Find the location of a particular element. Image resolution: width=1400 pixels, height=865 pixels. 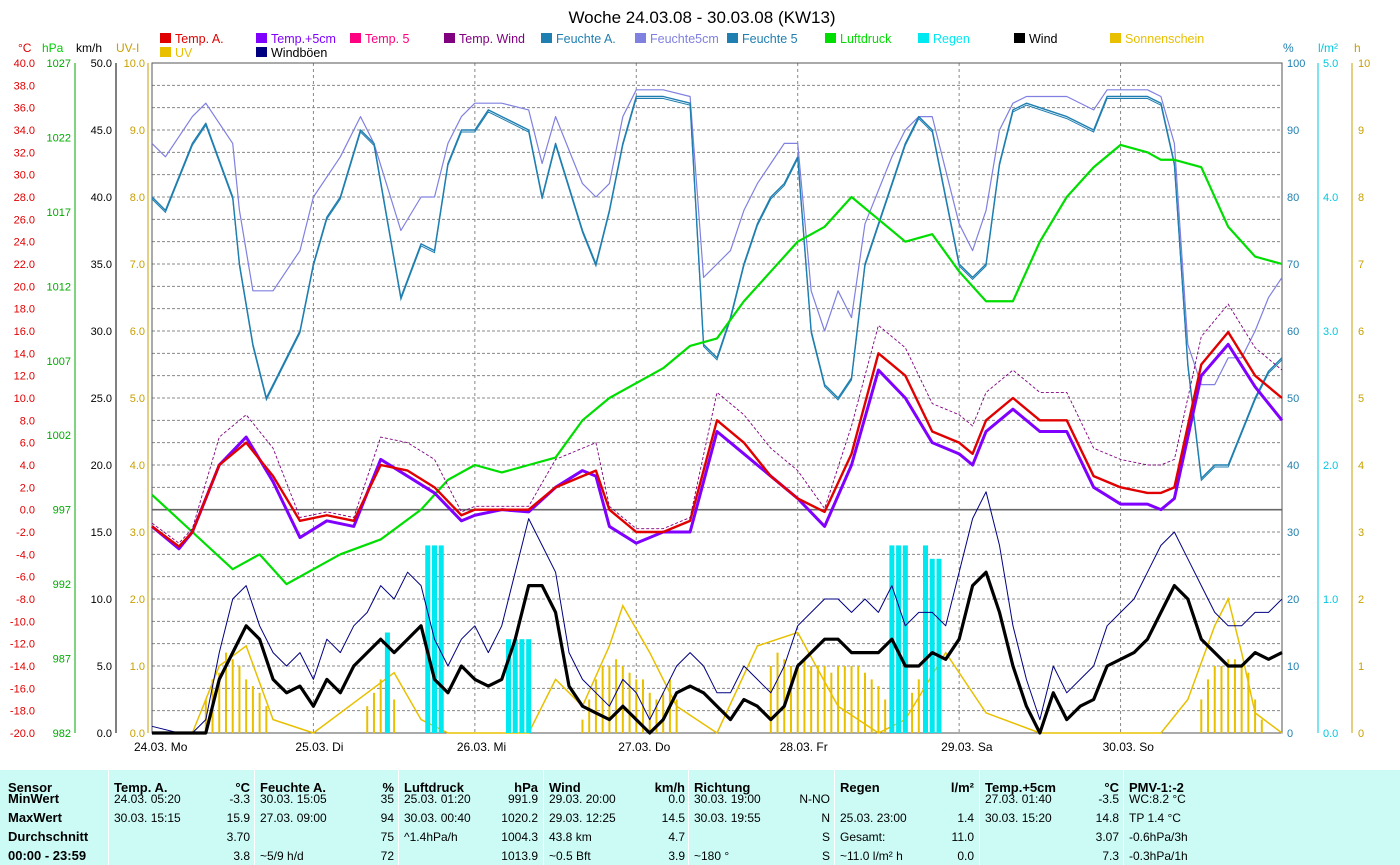

pressure-tick-label: 1012 is located at coordinates (59, 287).